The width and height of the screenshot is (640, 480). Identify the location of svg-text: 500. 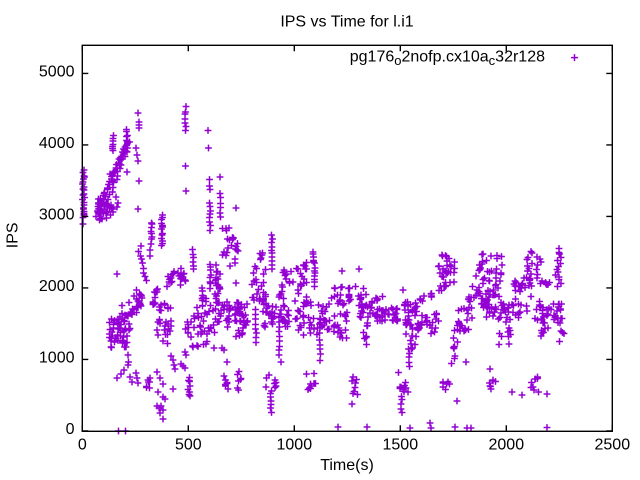
(188, 445).